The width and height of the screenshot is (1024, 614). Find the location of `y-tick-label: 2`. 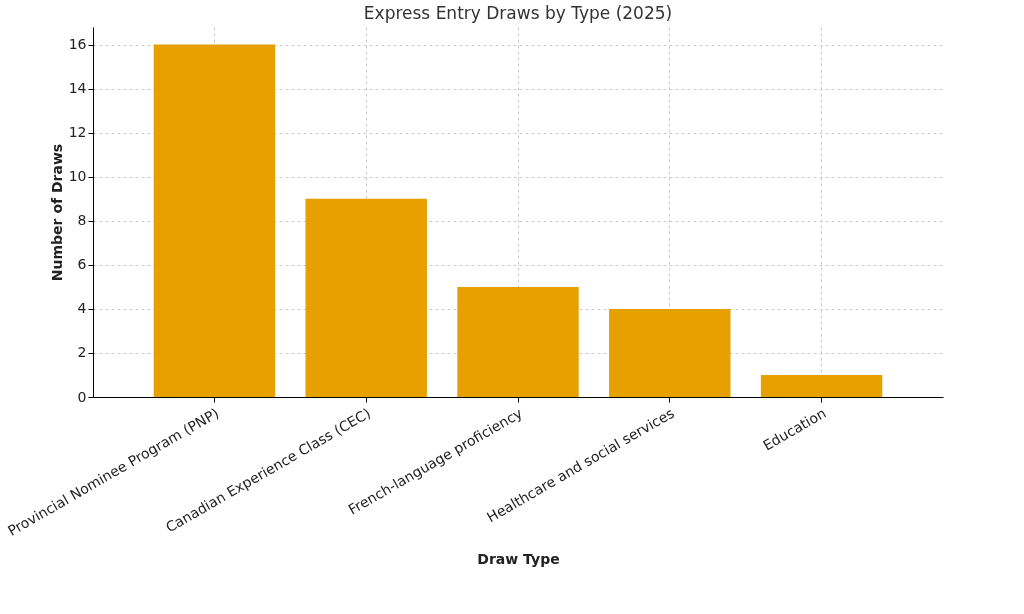

y-tick-label: 2 is located at coordinates (82, 352).